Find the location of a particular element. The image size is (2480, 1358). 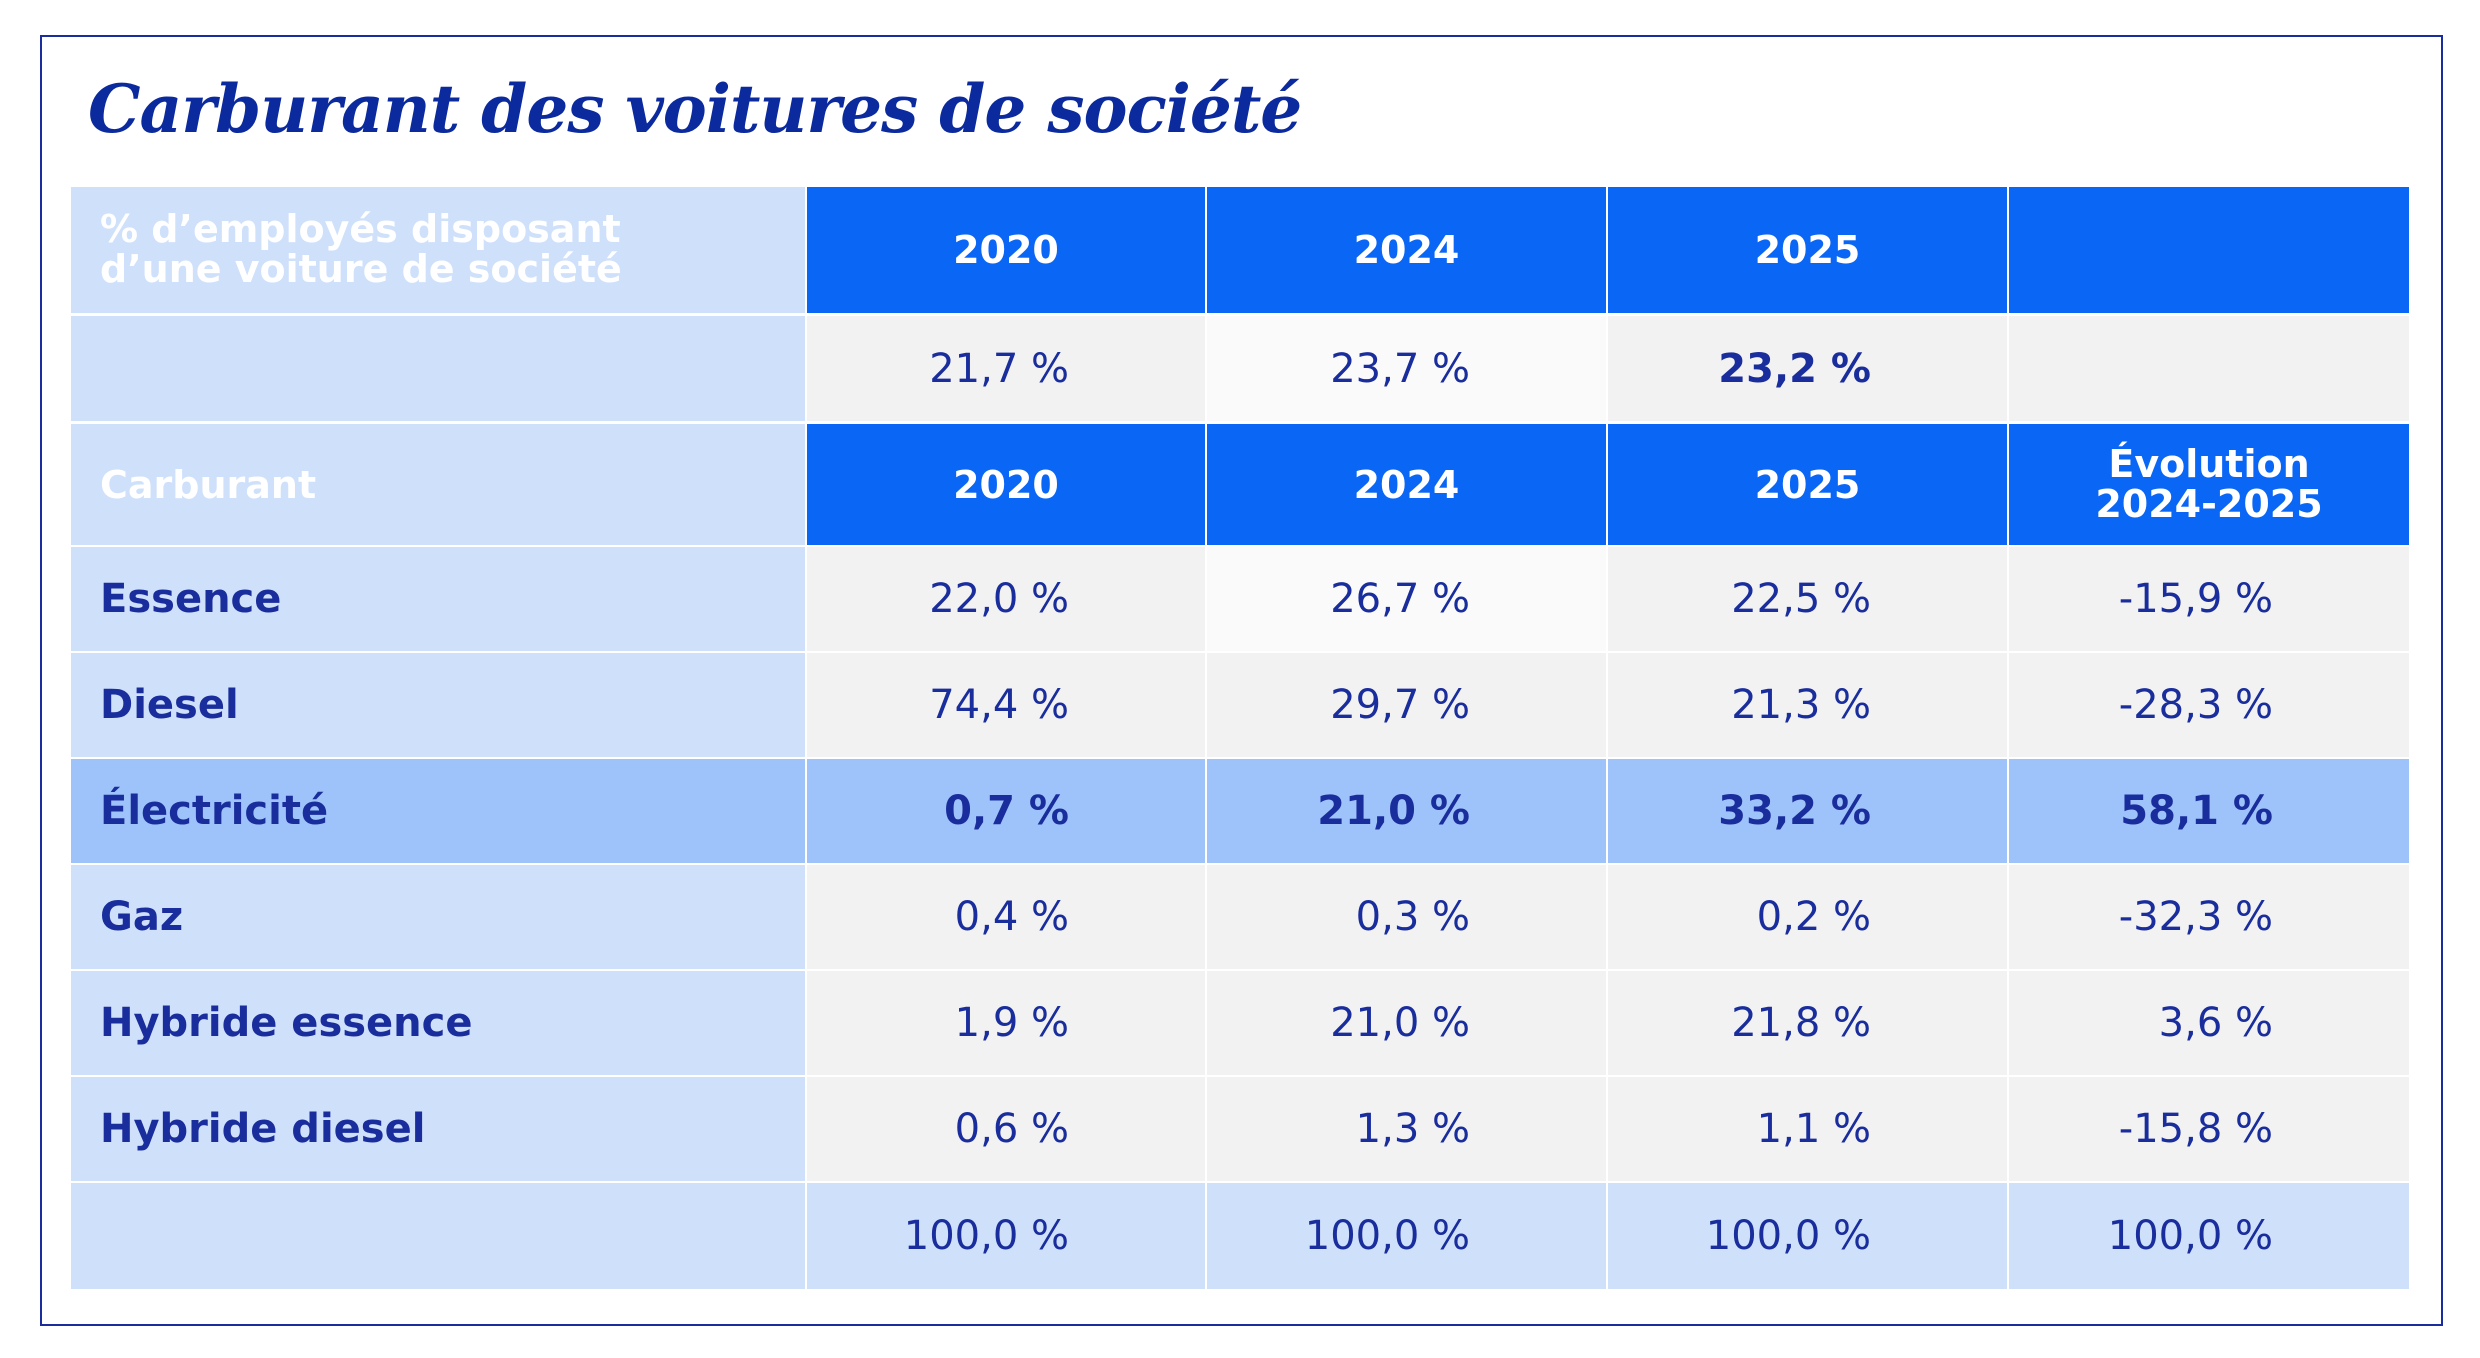

value-cell: -15,9 % is located at coordinates (2209, 599).